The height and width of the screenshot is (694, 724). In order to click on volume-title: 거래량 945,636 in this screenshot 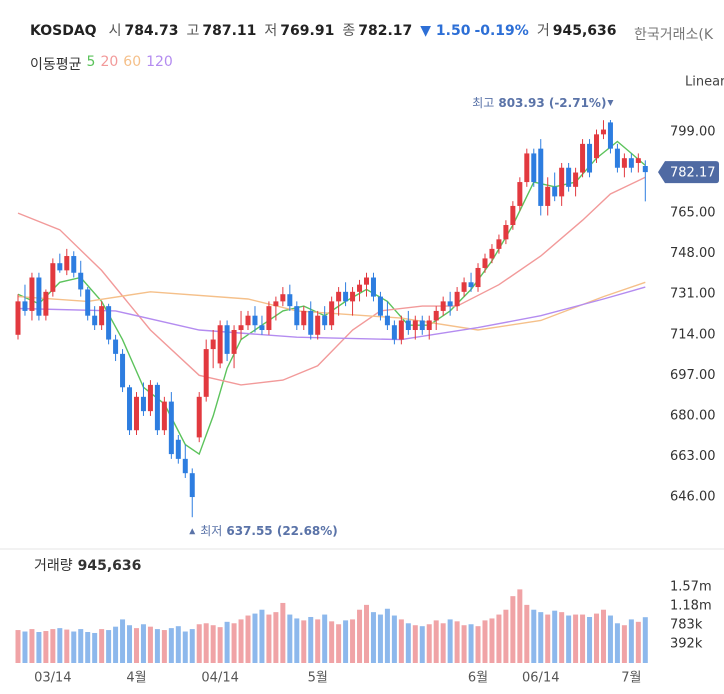, I will do `click(87, 566)`.